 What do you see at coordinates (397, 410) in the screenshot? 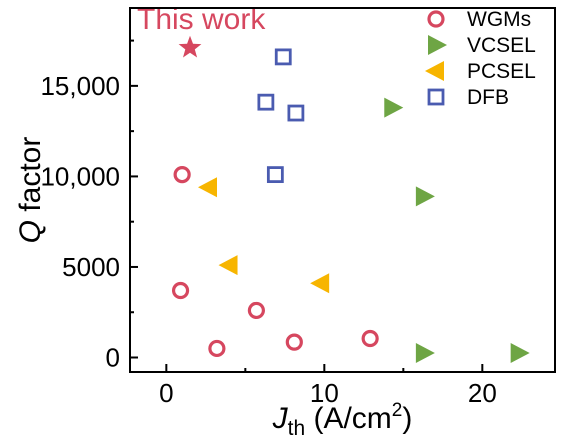
I see `x-title-superscript: 2` at bounding box center [397, 410].